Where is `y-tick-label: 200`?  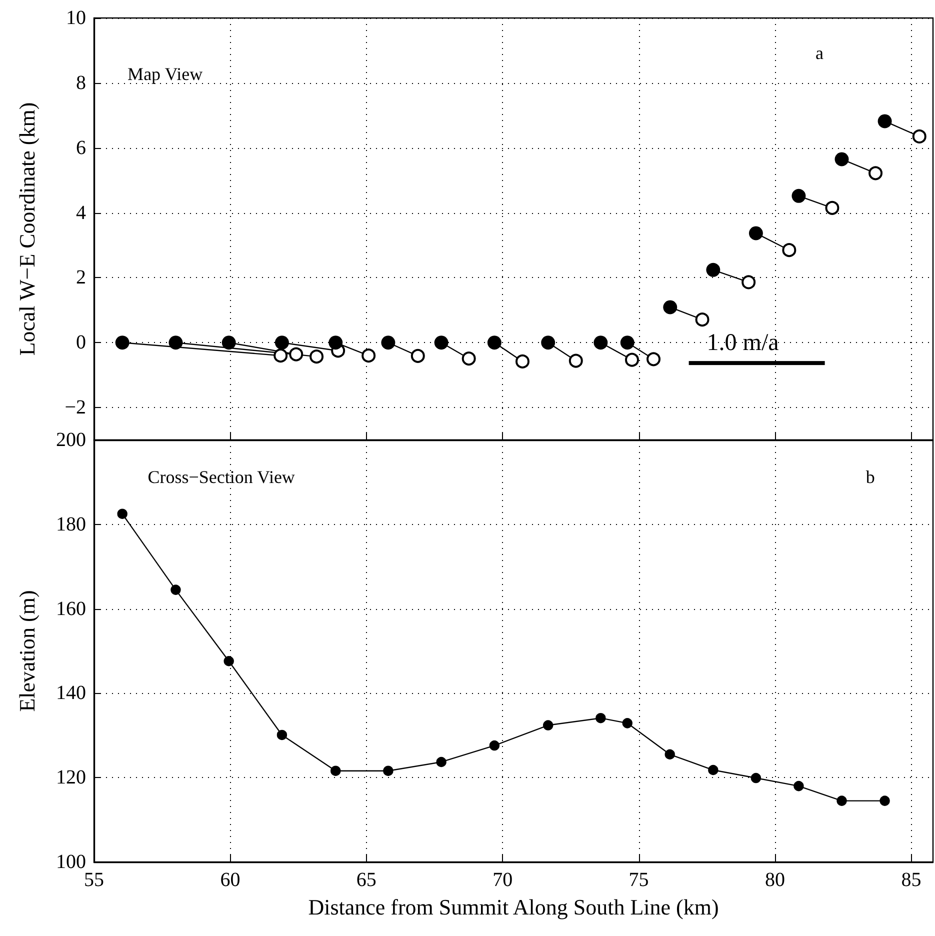
y-tick-label: 200 is located at coordinates (71, 440).